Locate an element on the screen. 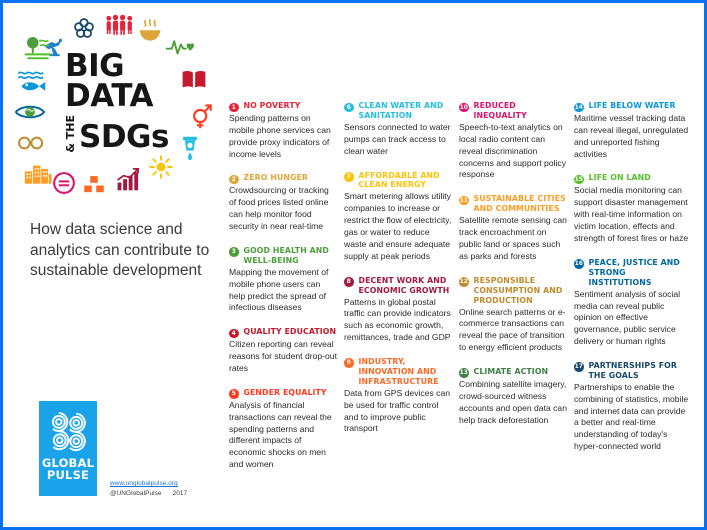 The width and height of the screenshot is (707, 530). goal-header: 11 SUSTAINABLE CITIES AND COMMUNITIES is located at coordinates (513, 204).